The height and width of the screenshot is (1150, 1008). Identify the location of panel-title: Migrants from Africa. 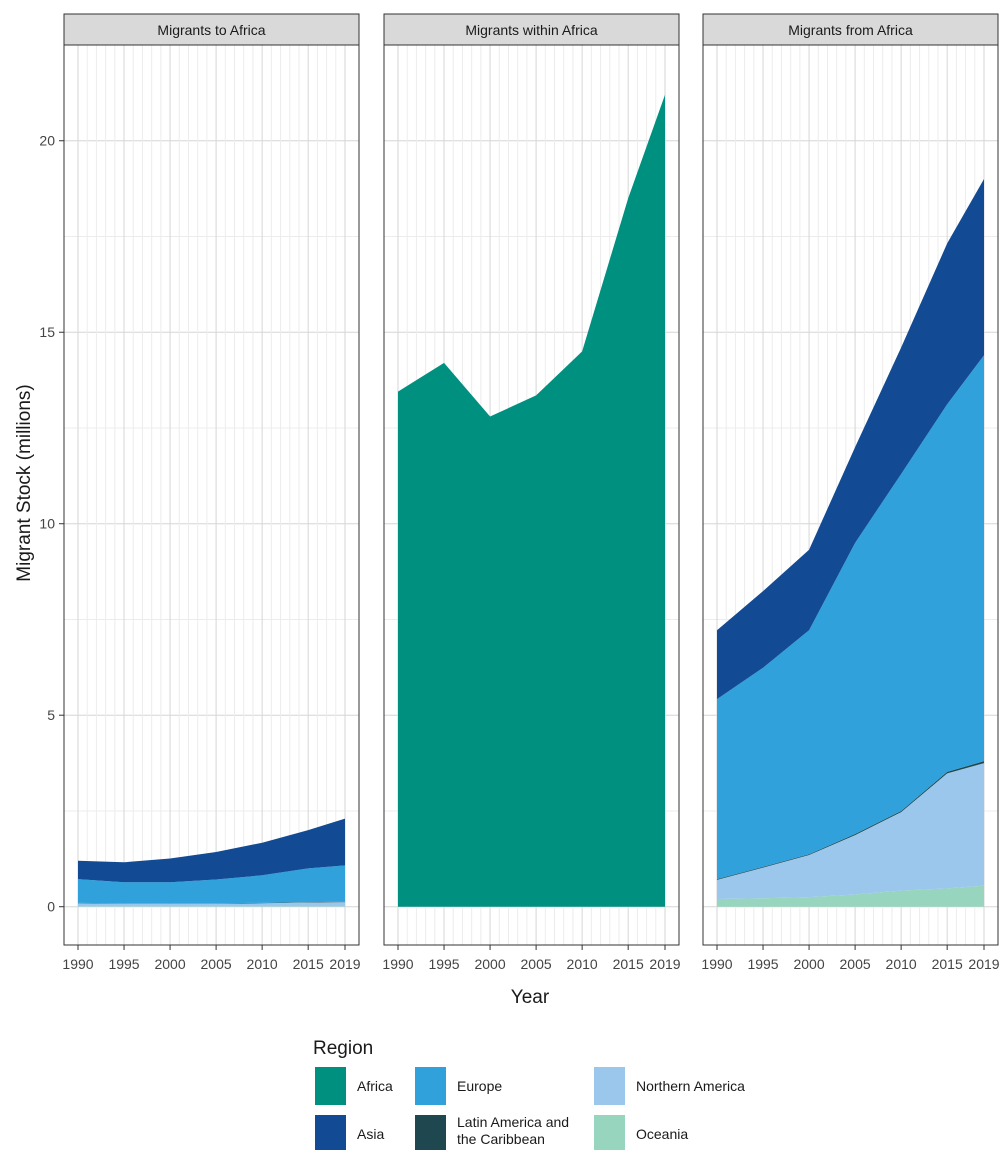
(850, 30).